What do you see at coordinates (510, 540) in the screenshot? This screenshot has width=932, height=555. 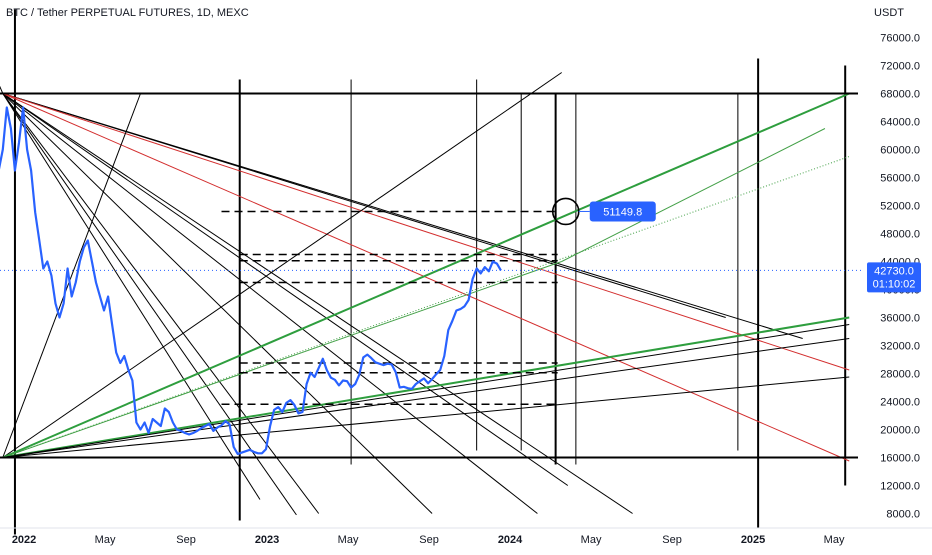 I see `x-tick-label: 2024` at bounding box center [510, 540].